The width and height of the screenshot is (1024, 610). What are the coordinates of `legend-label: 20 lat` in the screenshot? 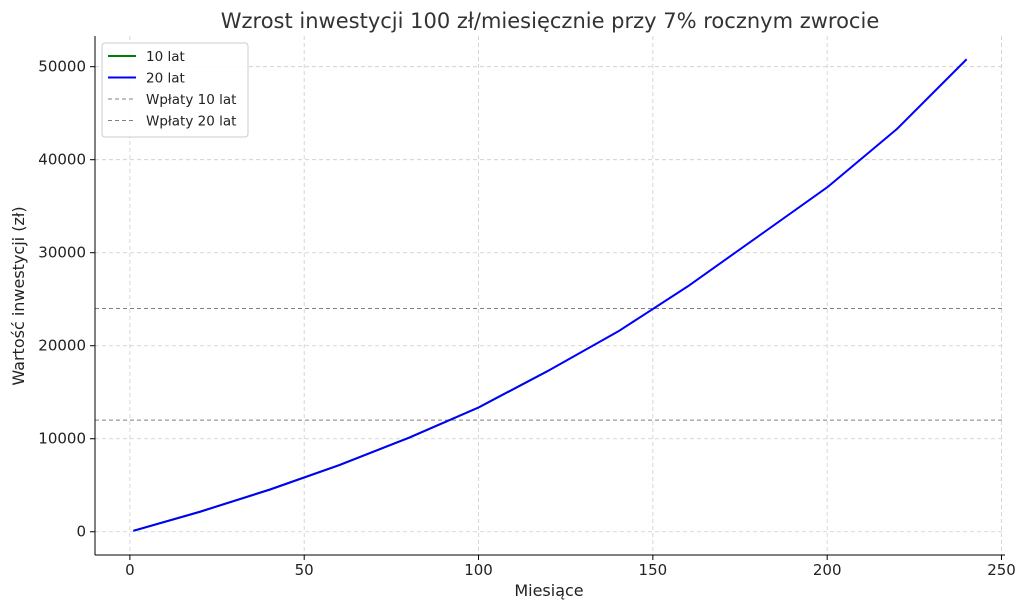 It's located at (165, 79).